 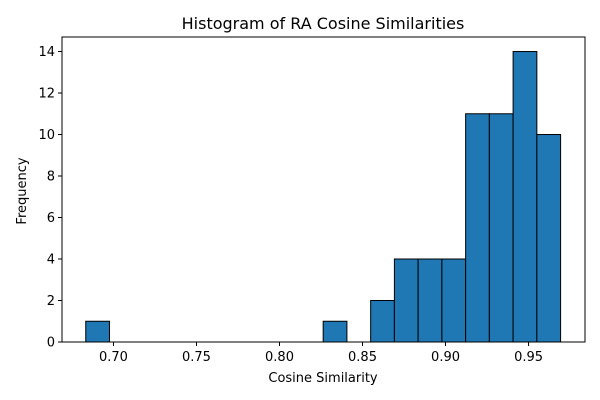 I want to click on y-axis-label: Frequency, so click(x=22, y=190).